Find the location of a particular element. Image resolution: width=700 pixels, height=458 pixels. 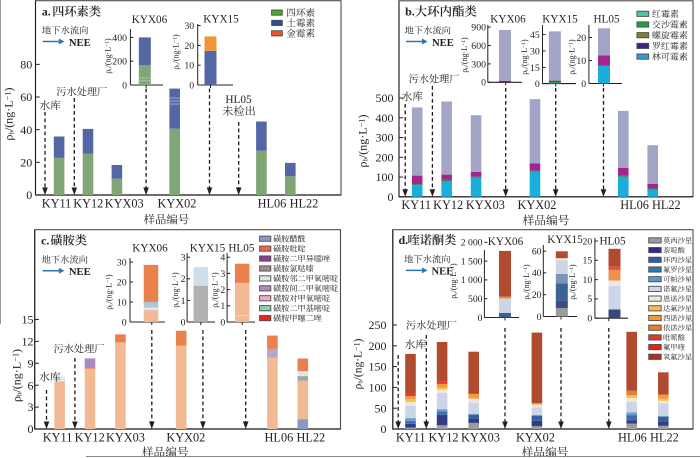

svg-text: 200 is located at coordinates (385, 157).